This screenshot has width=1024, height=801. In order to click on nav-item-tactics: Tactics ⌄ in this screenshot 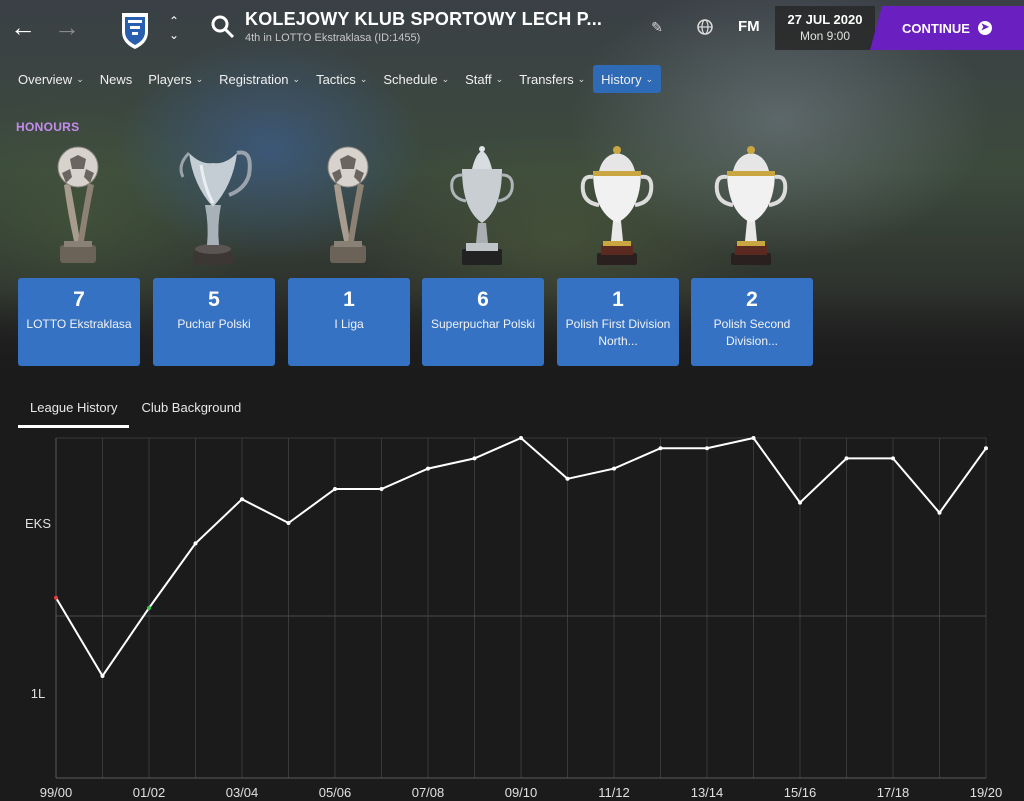, I will do `click(341, 79)`.